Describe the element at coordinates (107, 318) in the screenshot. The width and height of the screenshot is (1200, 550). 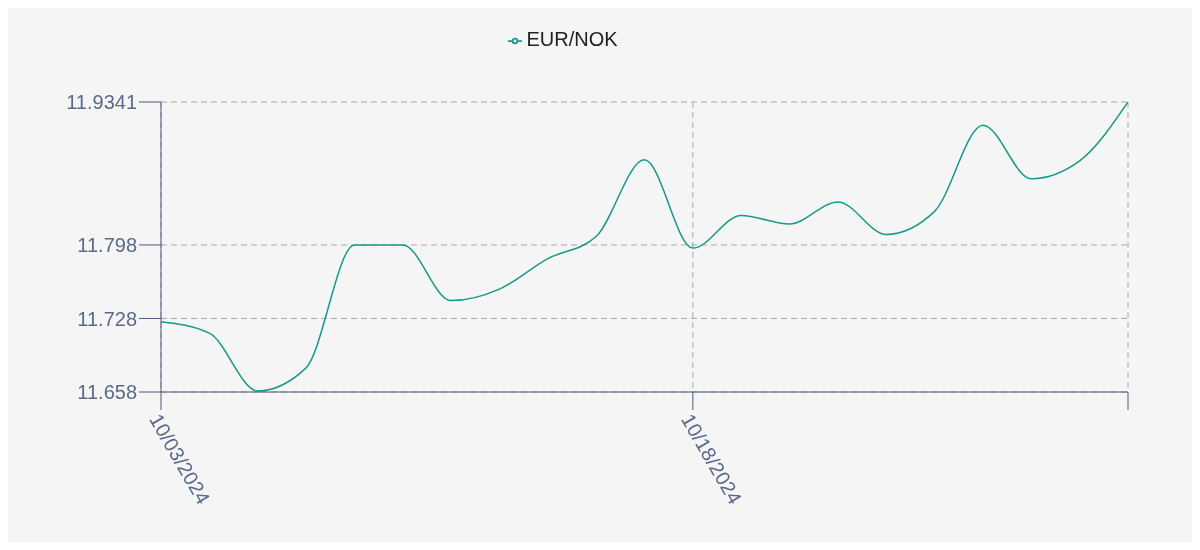
I see `y-tick-label: 11.728` at that location.